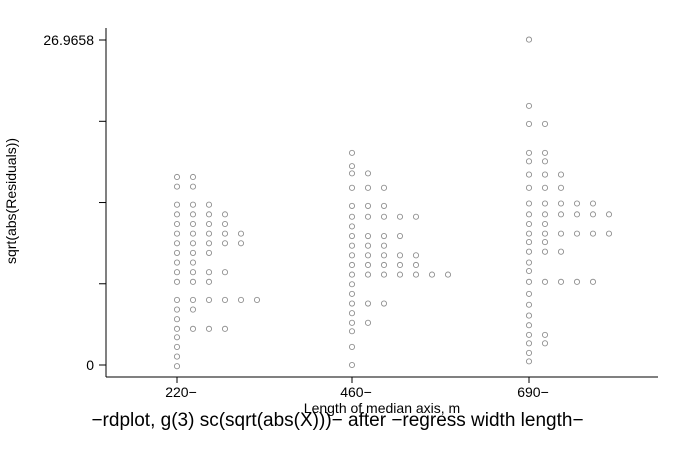 The image size is (675, 455). Describe the element at coordinates (11, 201) in the screenshot. I see `y-axis-label: sqrt(abs(Residuals))` at that location.